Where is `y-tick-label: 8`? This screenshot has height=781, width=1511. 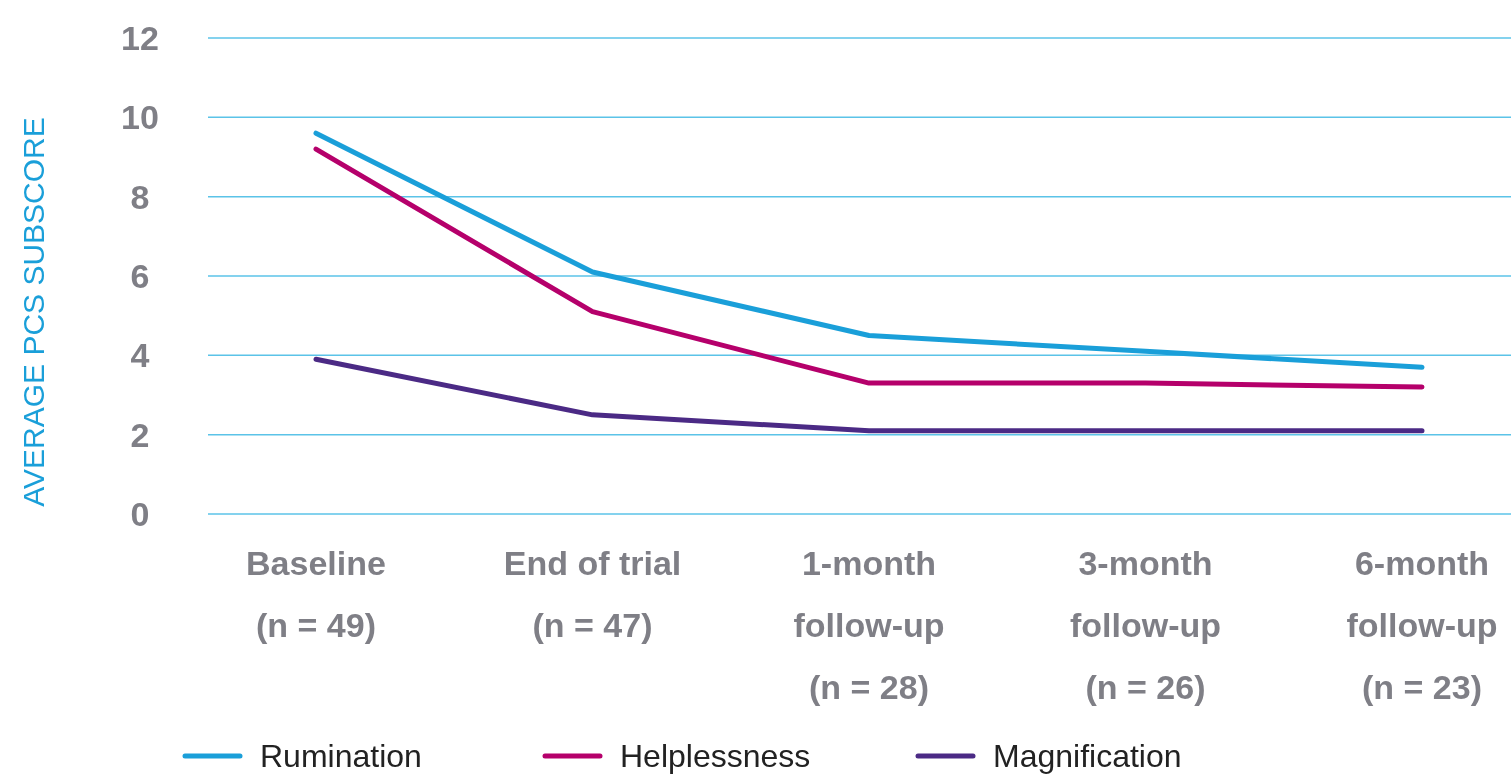 y-tick-label: 8 is located at coordinates (140, 196).